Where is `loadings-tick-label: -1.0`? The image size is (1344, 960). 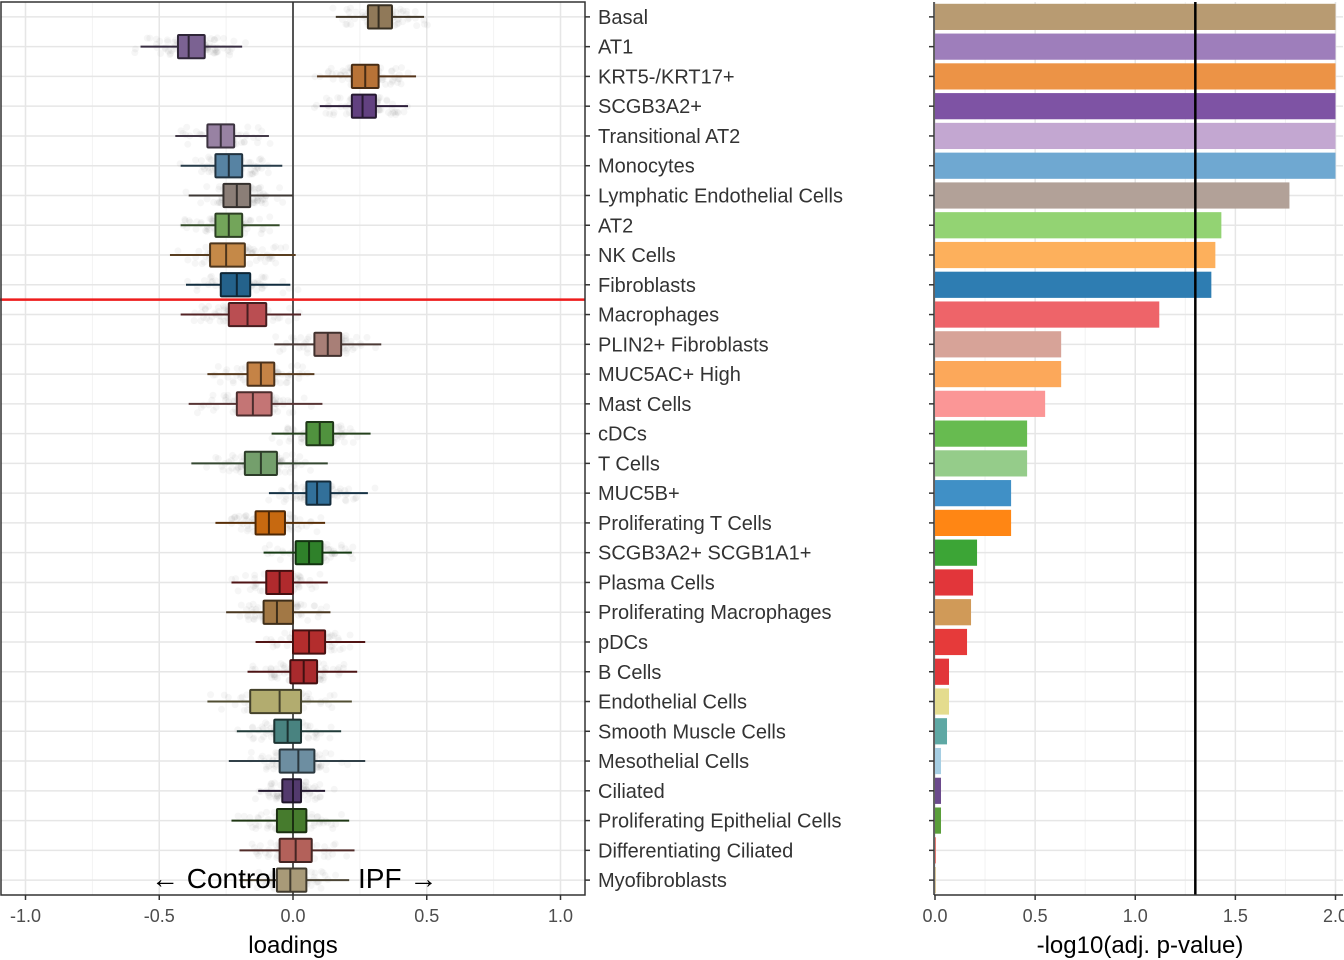 loadings-tick-label: -1.0 is located at coordinates (25, 916).